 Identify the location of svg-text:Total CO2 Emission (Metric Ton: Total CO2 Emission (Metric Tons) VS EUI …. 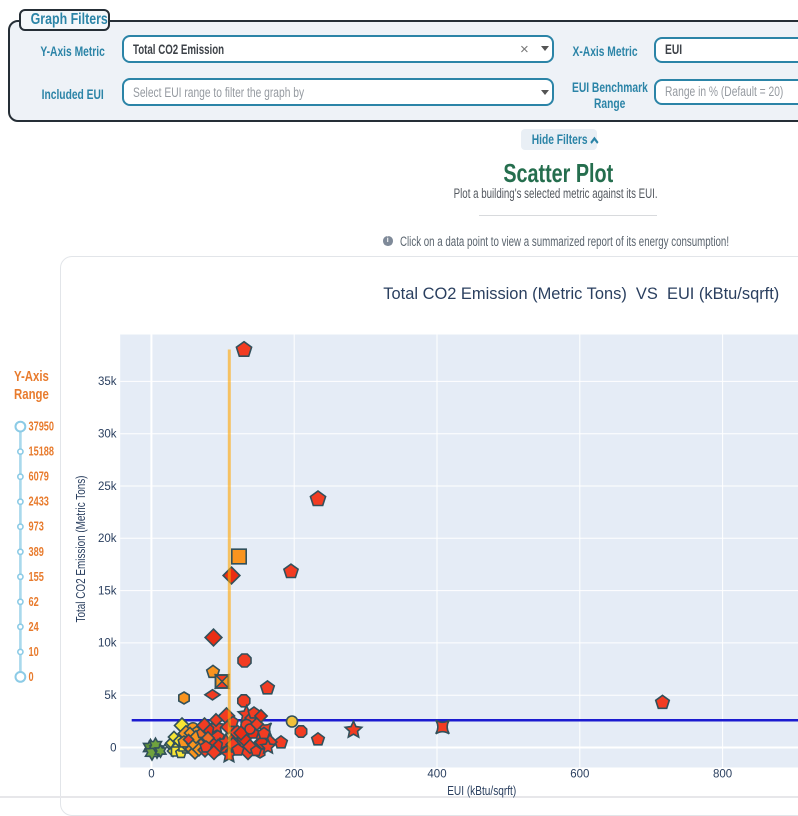
(581, 294).